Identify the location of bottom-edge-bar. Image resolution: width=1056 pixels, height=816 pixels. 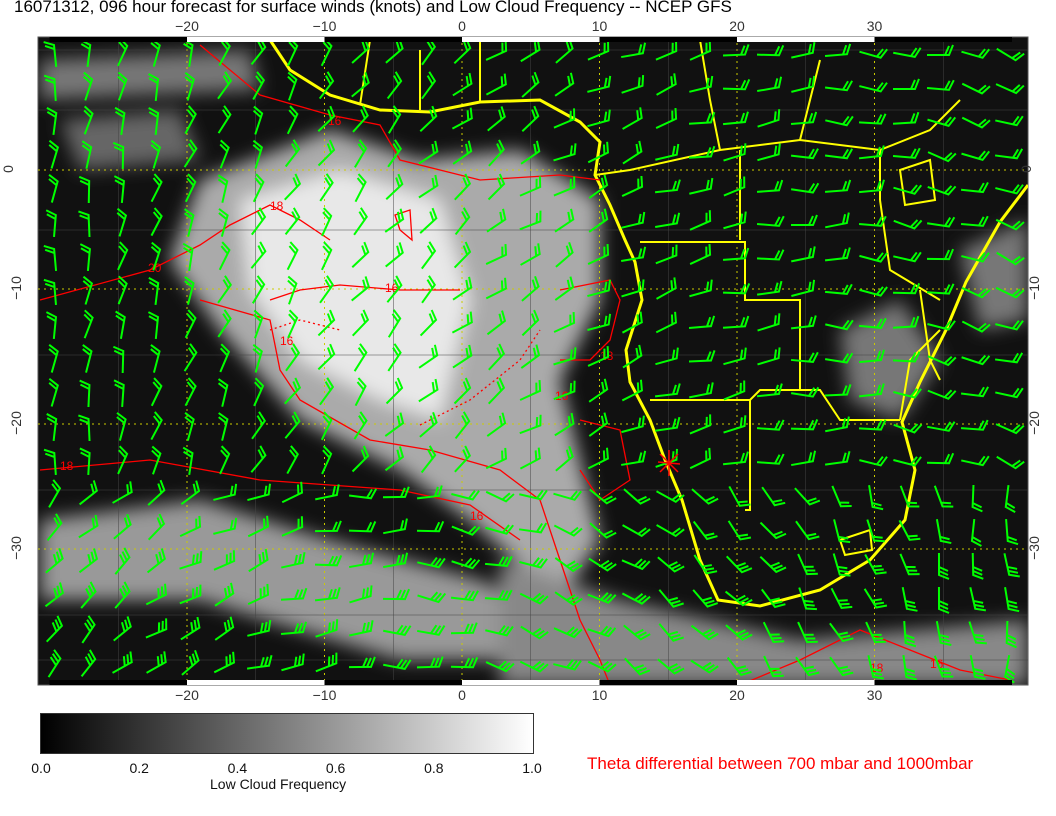
(393, 682).